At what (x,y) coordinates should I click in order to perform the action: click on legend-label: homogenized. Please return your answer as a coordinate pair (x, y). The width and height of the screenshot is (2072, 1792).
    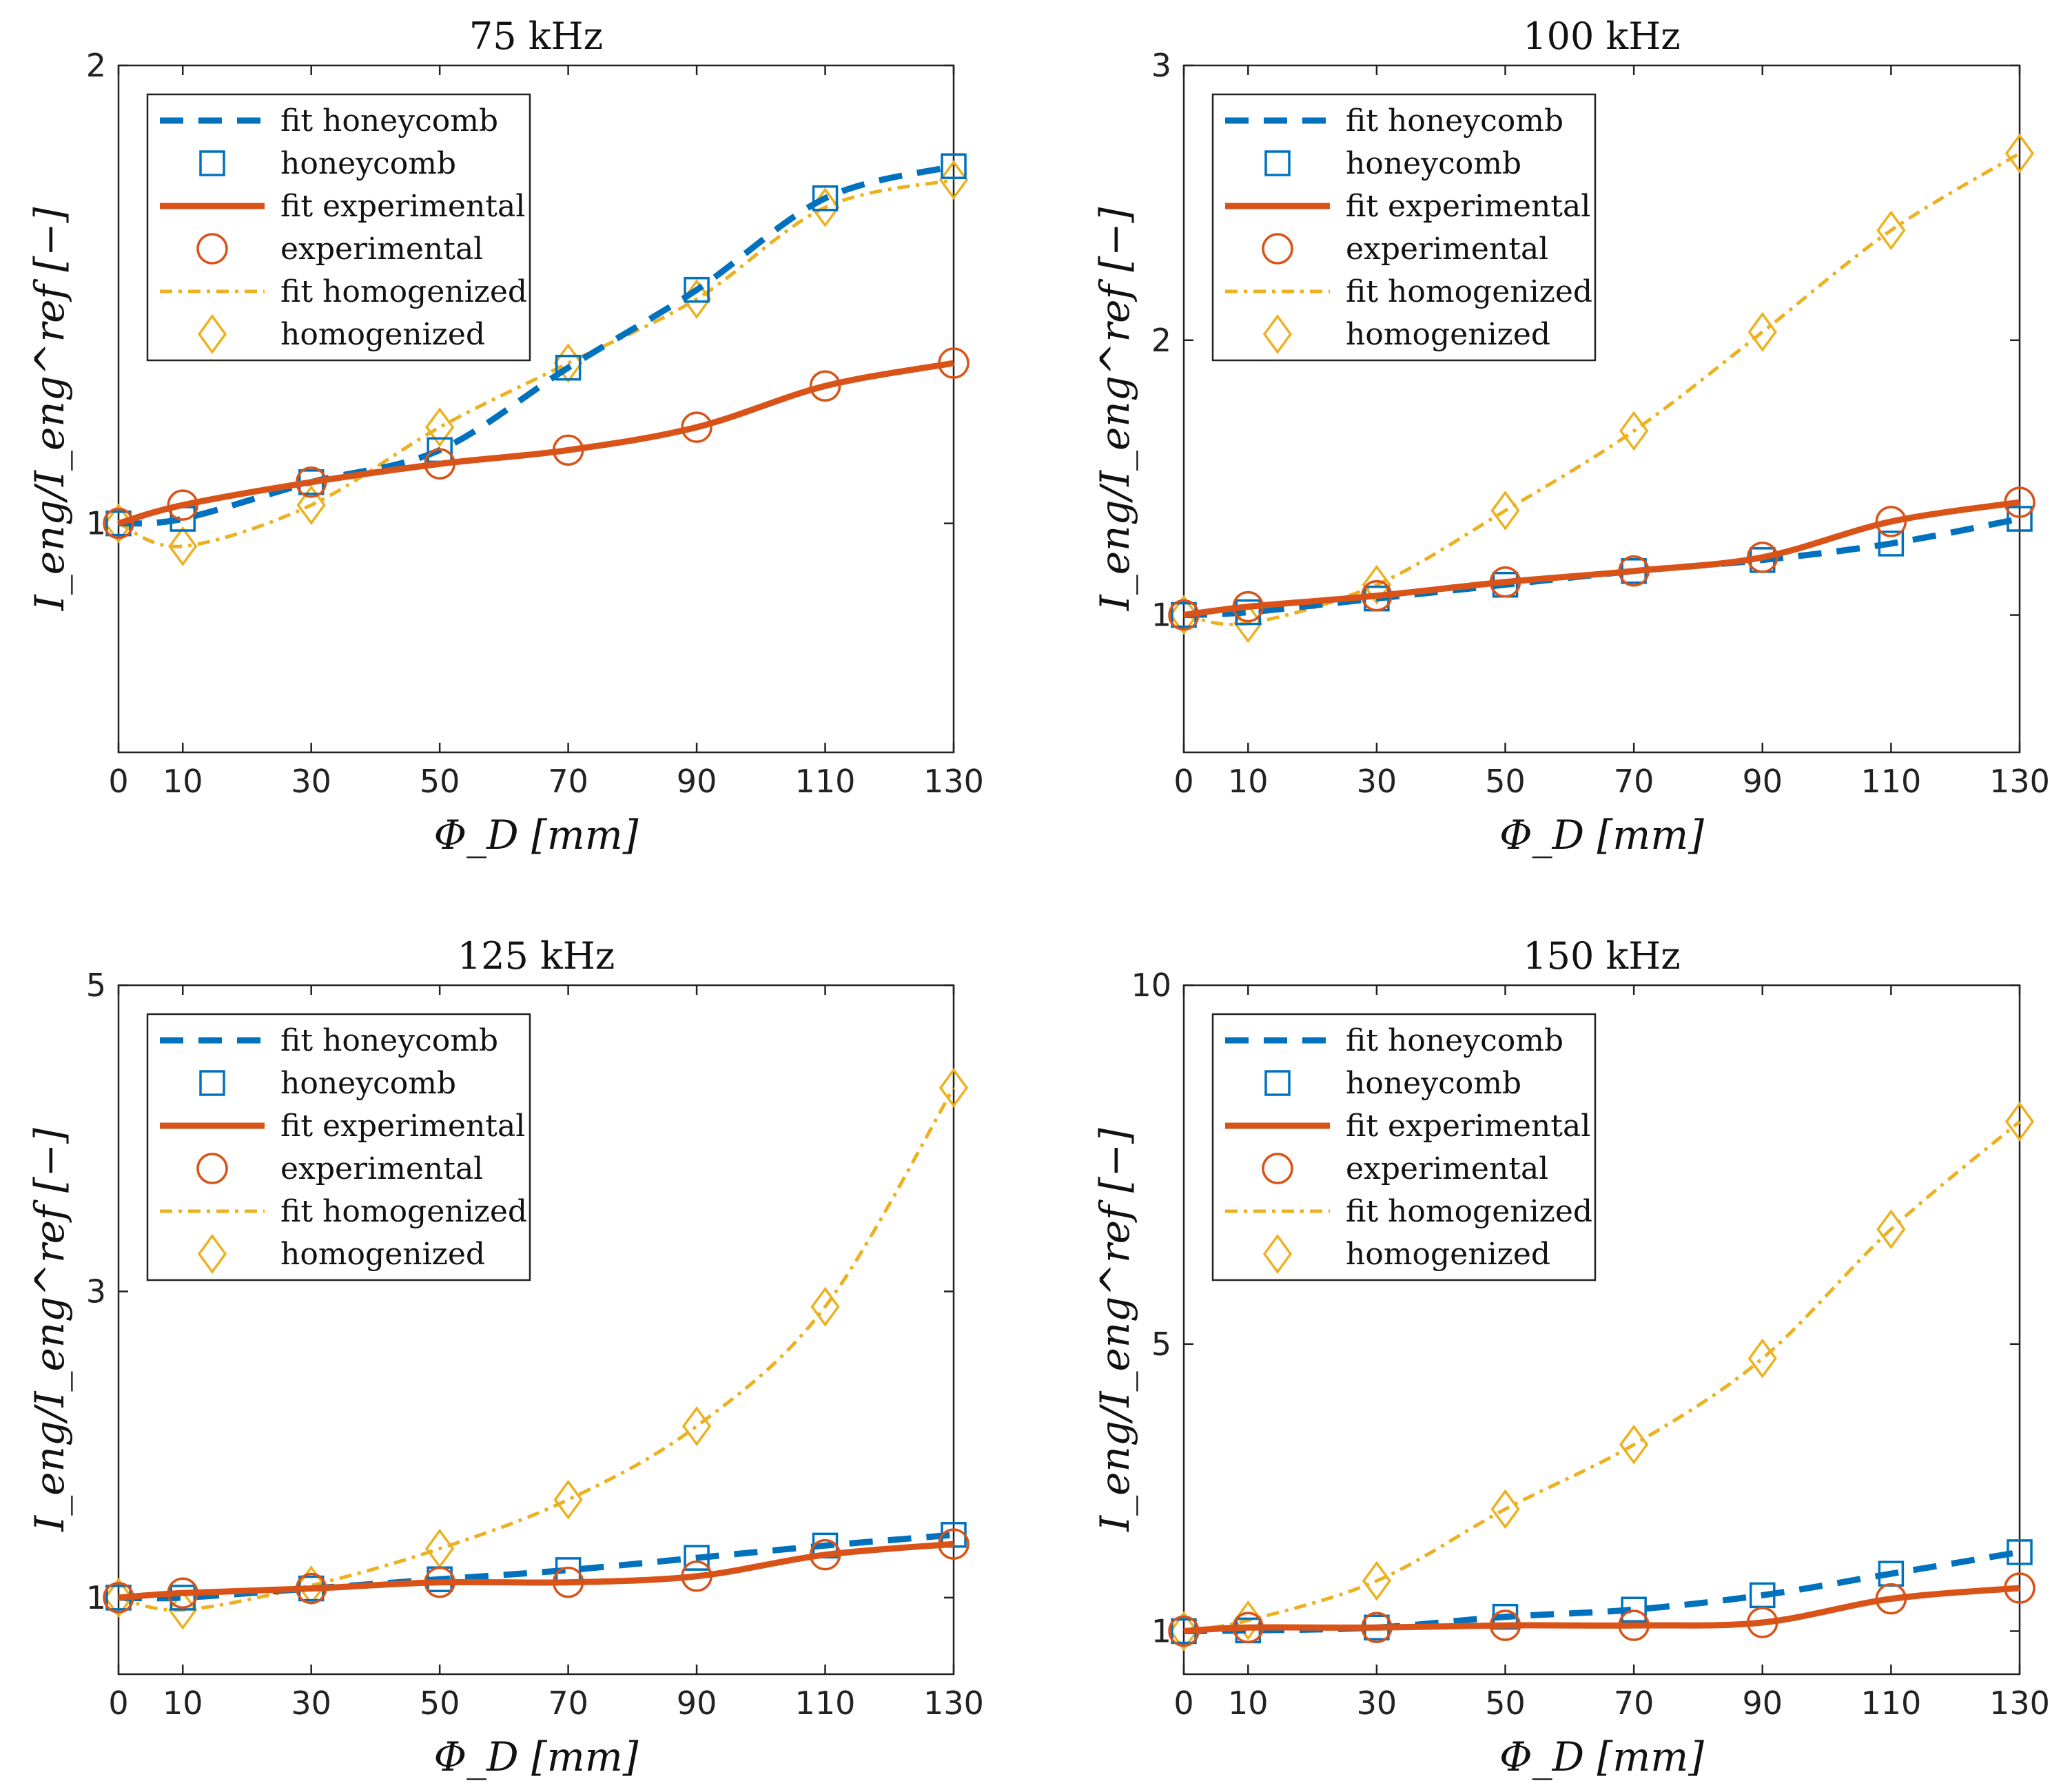
    Looking at the image, I should click on (1448, 334).